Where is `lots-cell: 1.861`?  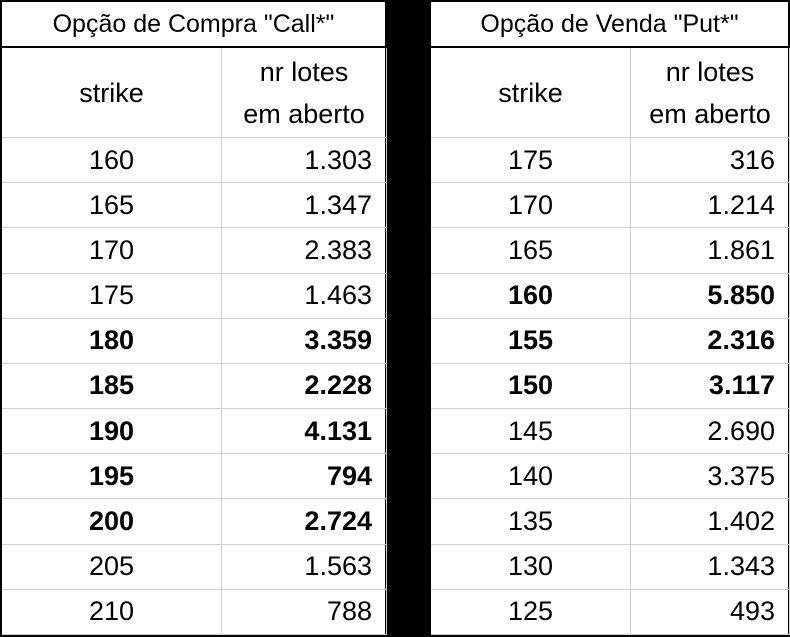
lots-cell: 1.861 is located at coordinates (710, 251).